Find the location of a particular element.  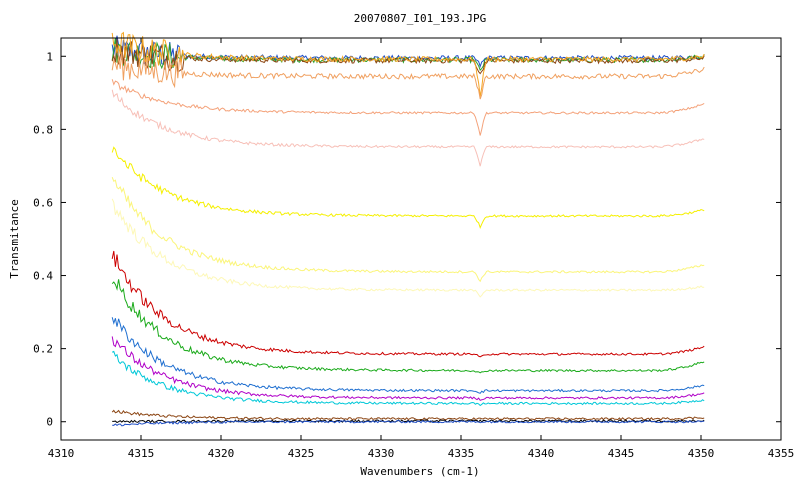

x-tick-label: 4325 is located at coordinates (301, 453).